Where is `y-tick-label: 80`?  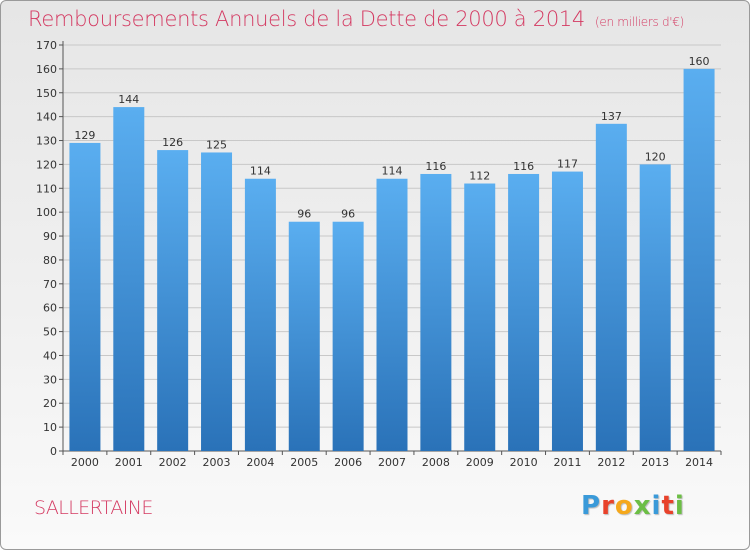 y-tick-label: 80 is located at coordinates (50, 260).